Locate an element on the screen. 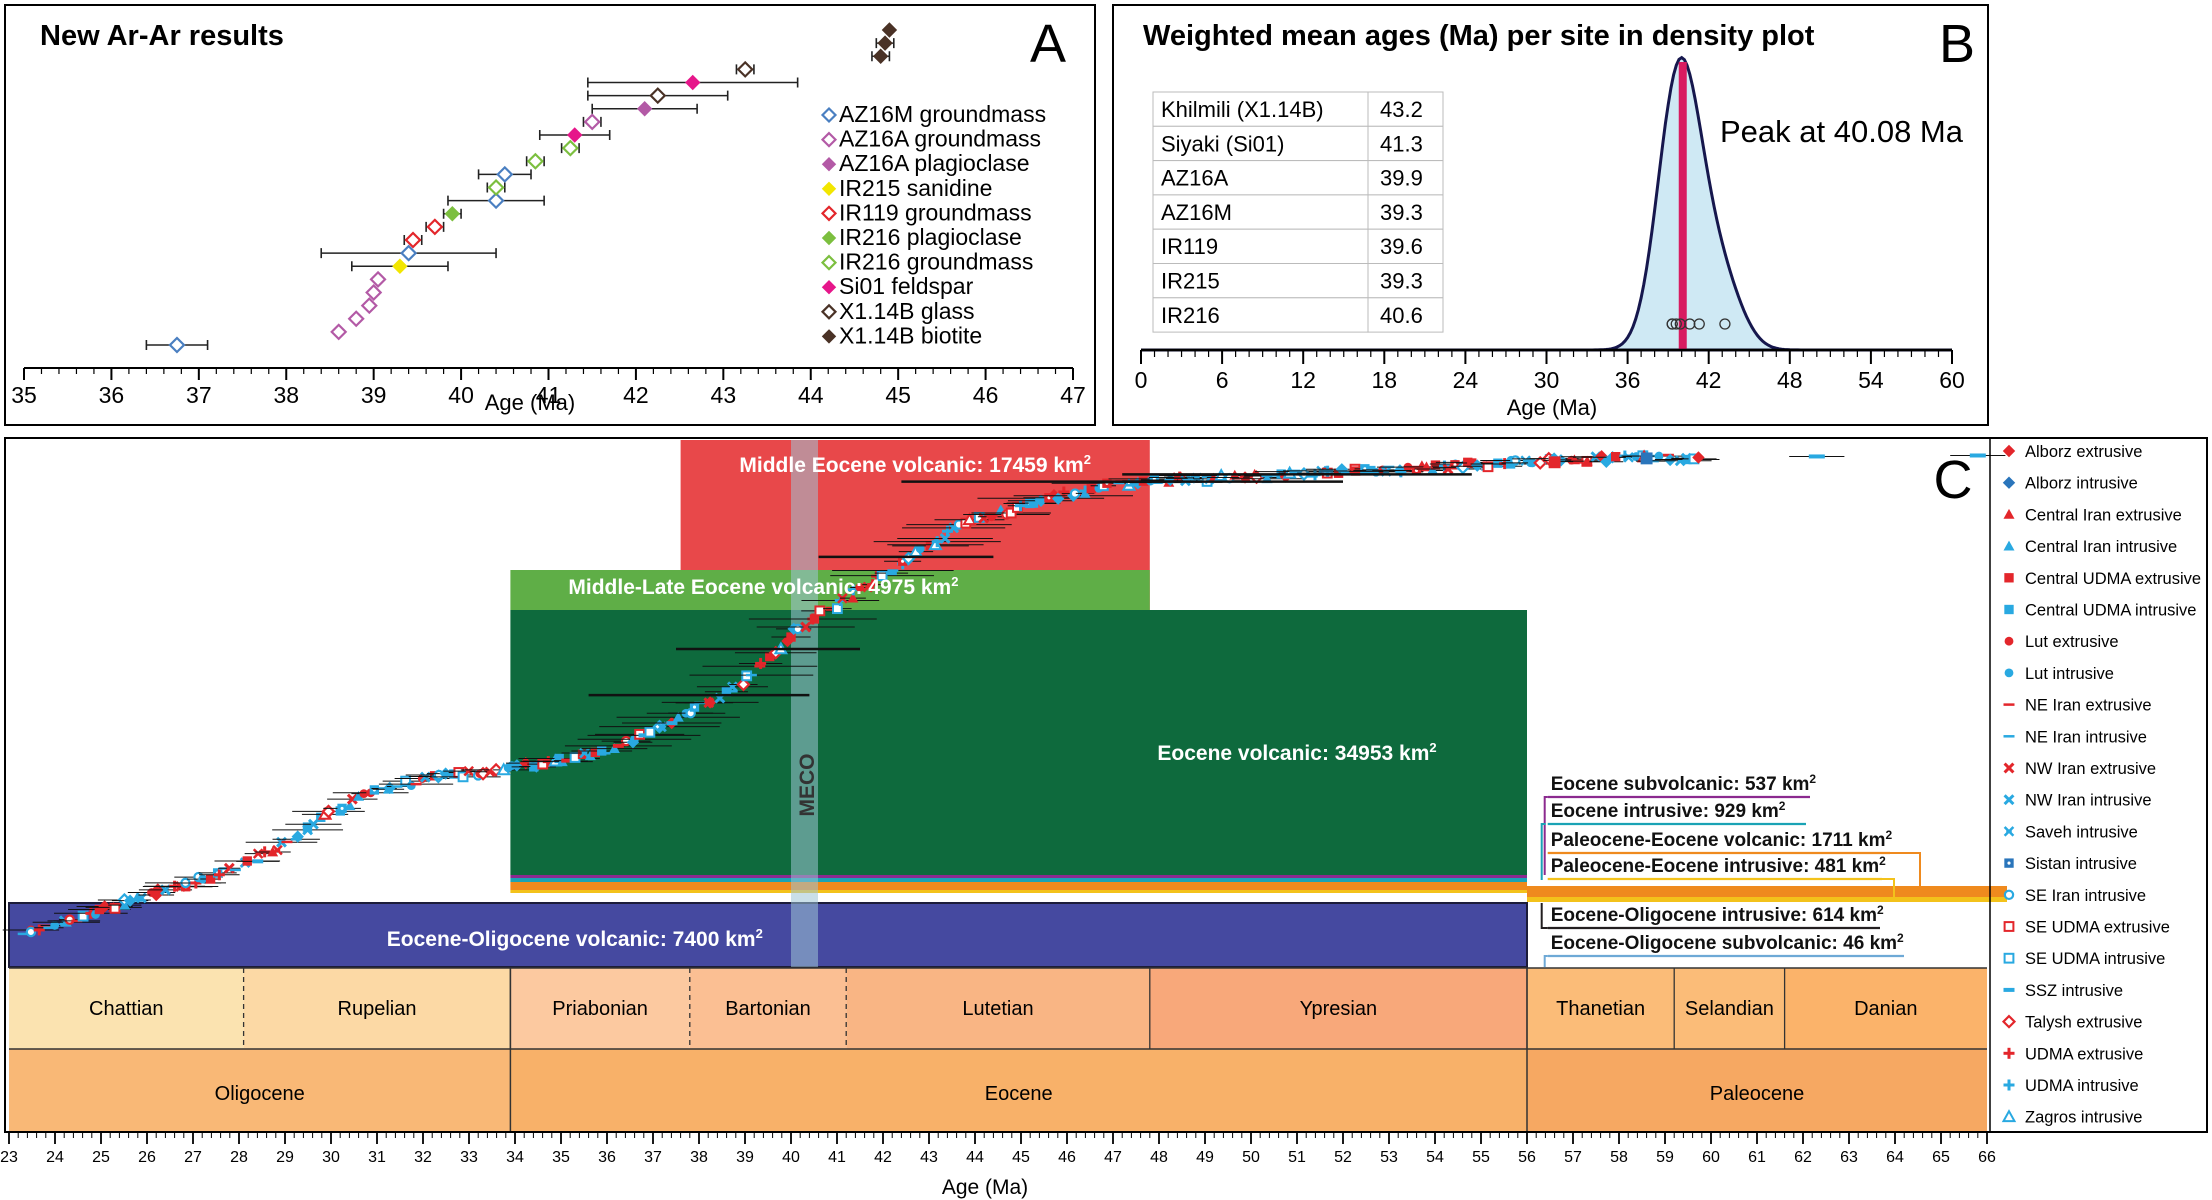 Image resolution: width=2212 pixels, height=1200 pixels. panel-c-tick-label: 54 is located at coordinates (1435, 1157).